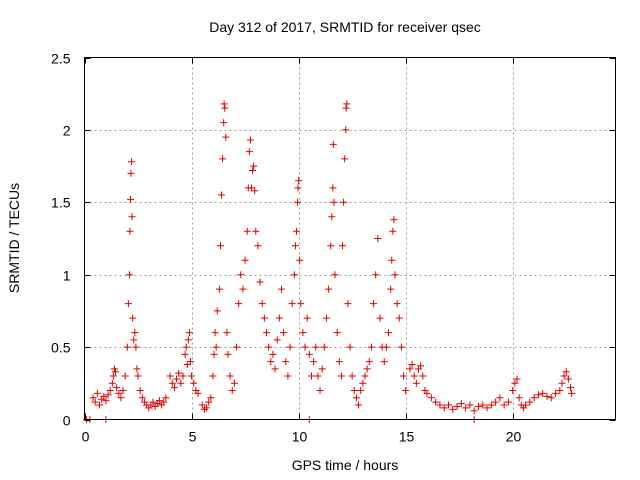  I want to click on x-tick-label: 10, so click(300, 437).